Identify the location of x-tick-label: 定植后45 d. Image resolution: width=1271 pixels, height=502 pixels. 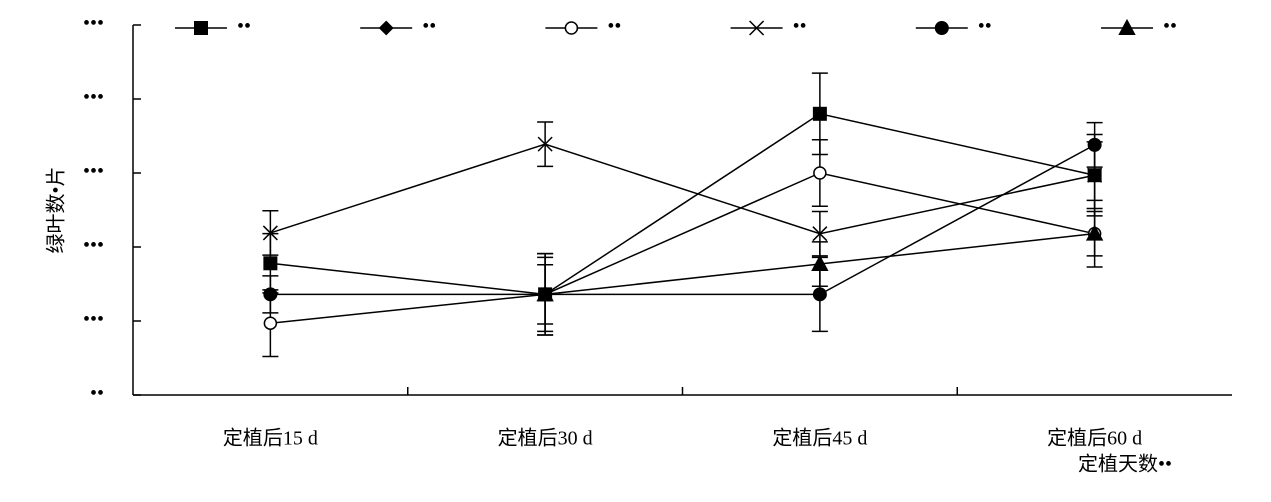
(819, 438).